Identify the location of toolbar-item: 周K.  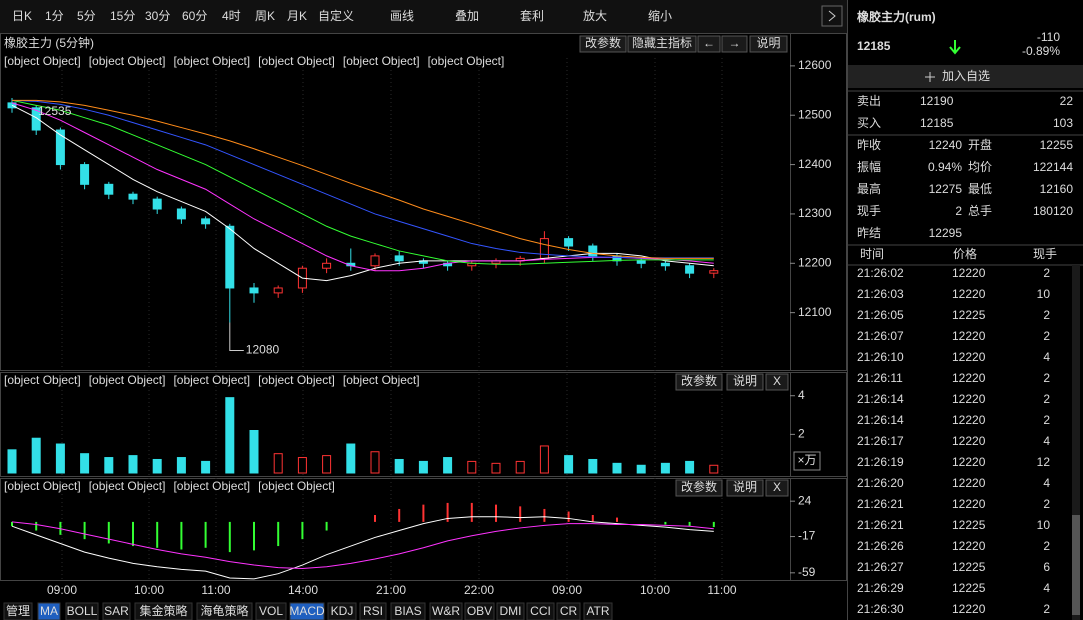
(265, 16).